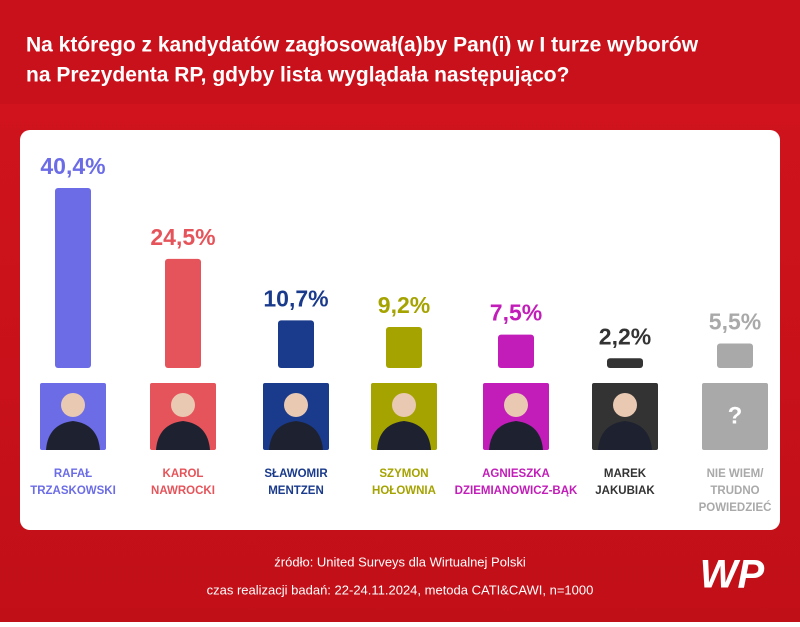 This screenshot has height=627, width=800. What do you see at coordinates (73, 491) in the screenshot?
I see `category-label: TRZASKOWSKI` at bounding box center [73, 491].